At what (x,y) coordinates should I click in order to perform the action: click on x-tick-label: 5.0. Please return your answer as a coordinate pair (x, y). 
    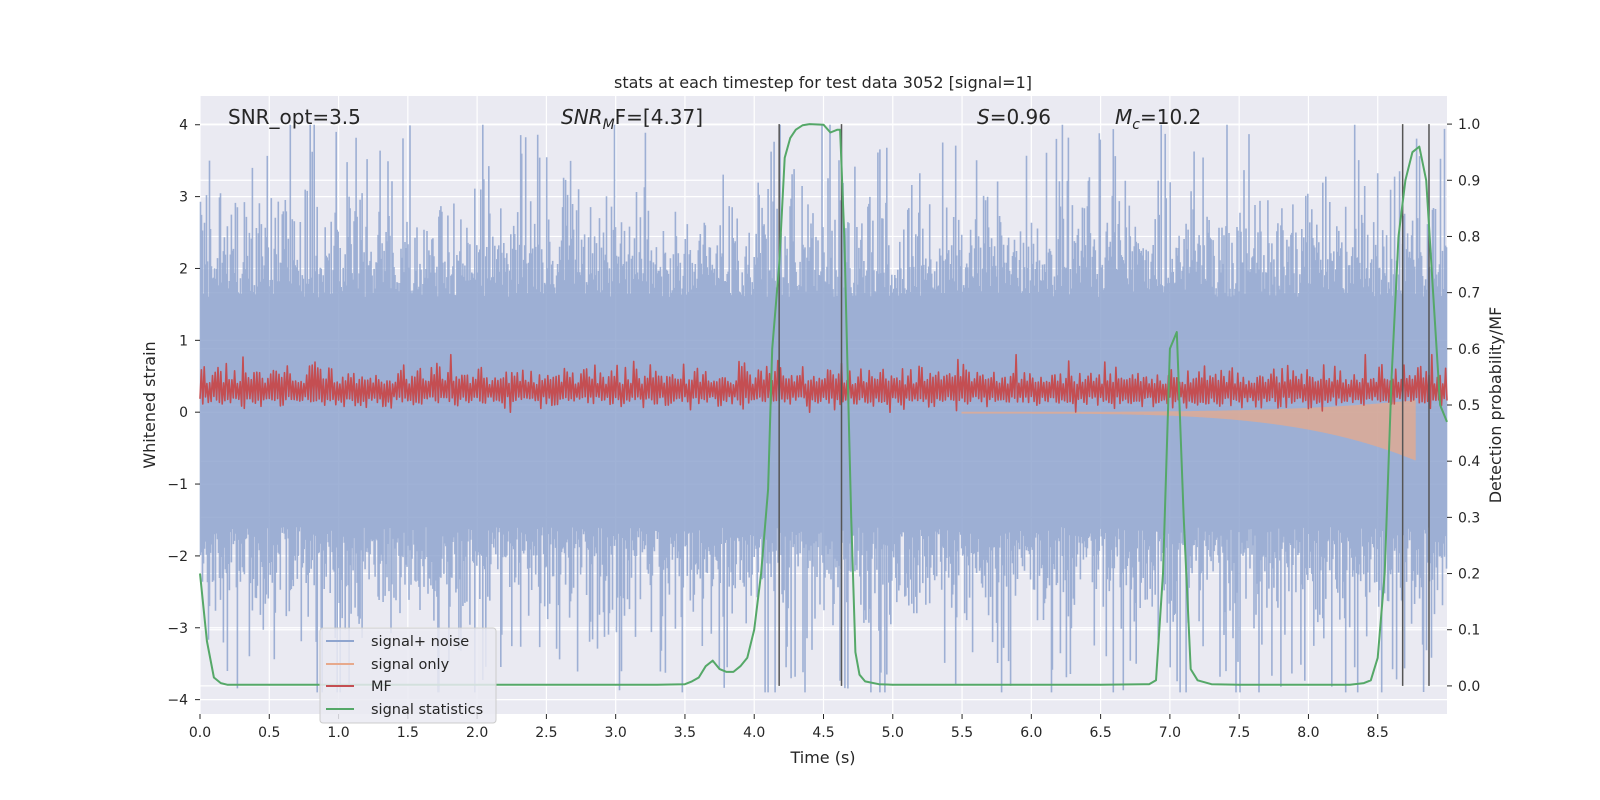
    Looking at the image, I should click on (893, 733).